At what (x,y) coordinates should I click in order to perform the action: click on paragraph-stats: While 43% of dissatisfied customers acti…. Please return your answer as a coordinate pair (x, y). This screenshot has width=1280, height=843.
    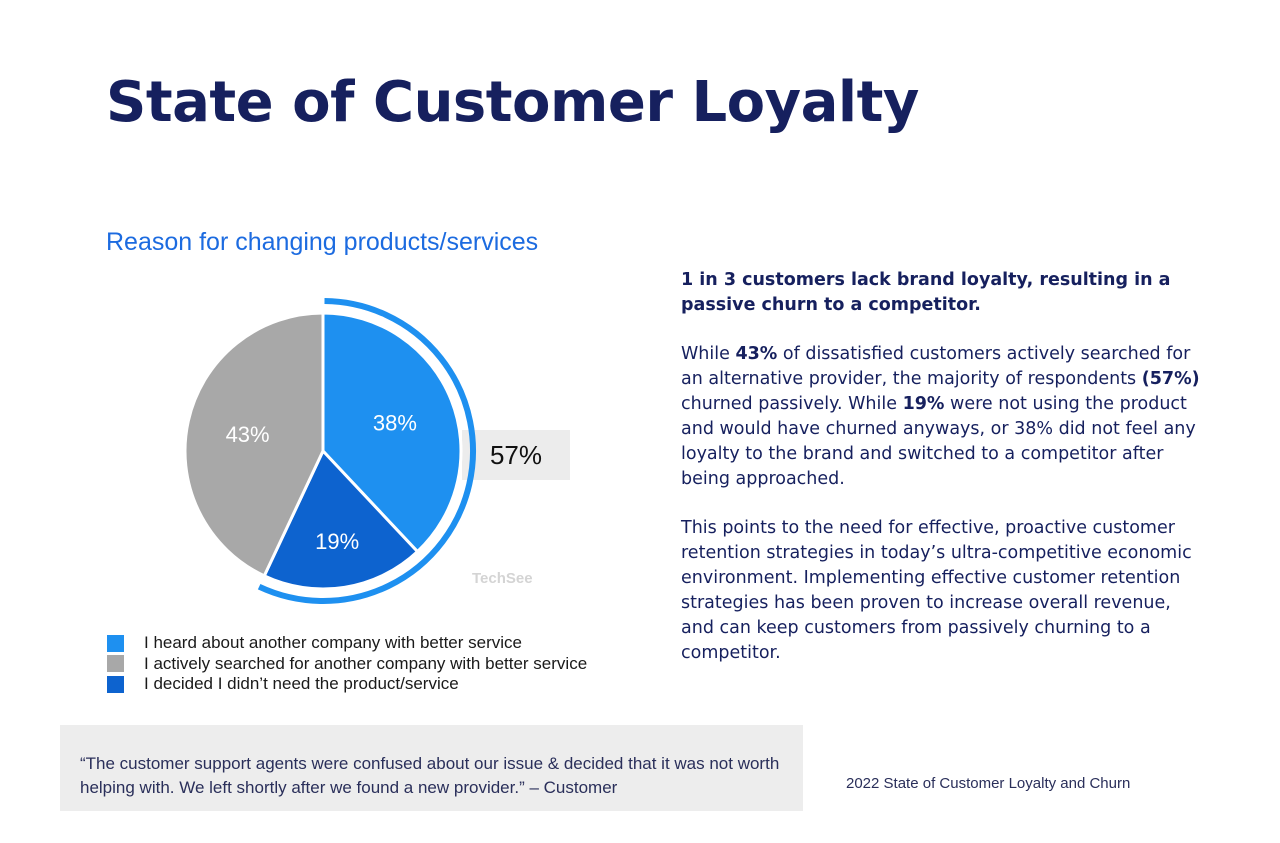
    Looking at the image, I should click on (941, 417).